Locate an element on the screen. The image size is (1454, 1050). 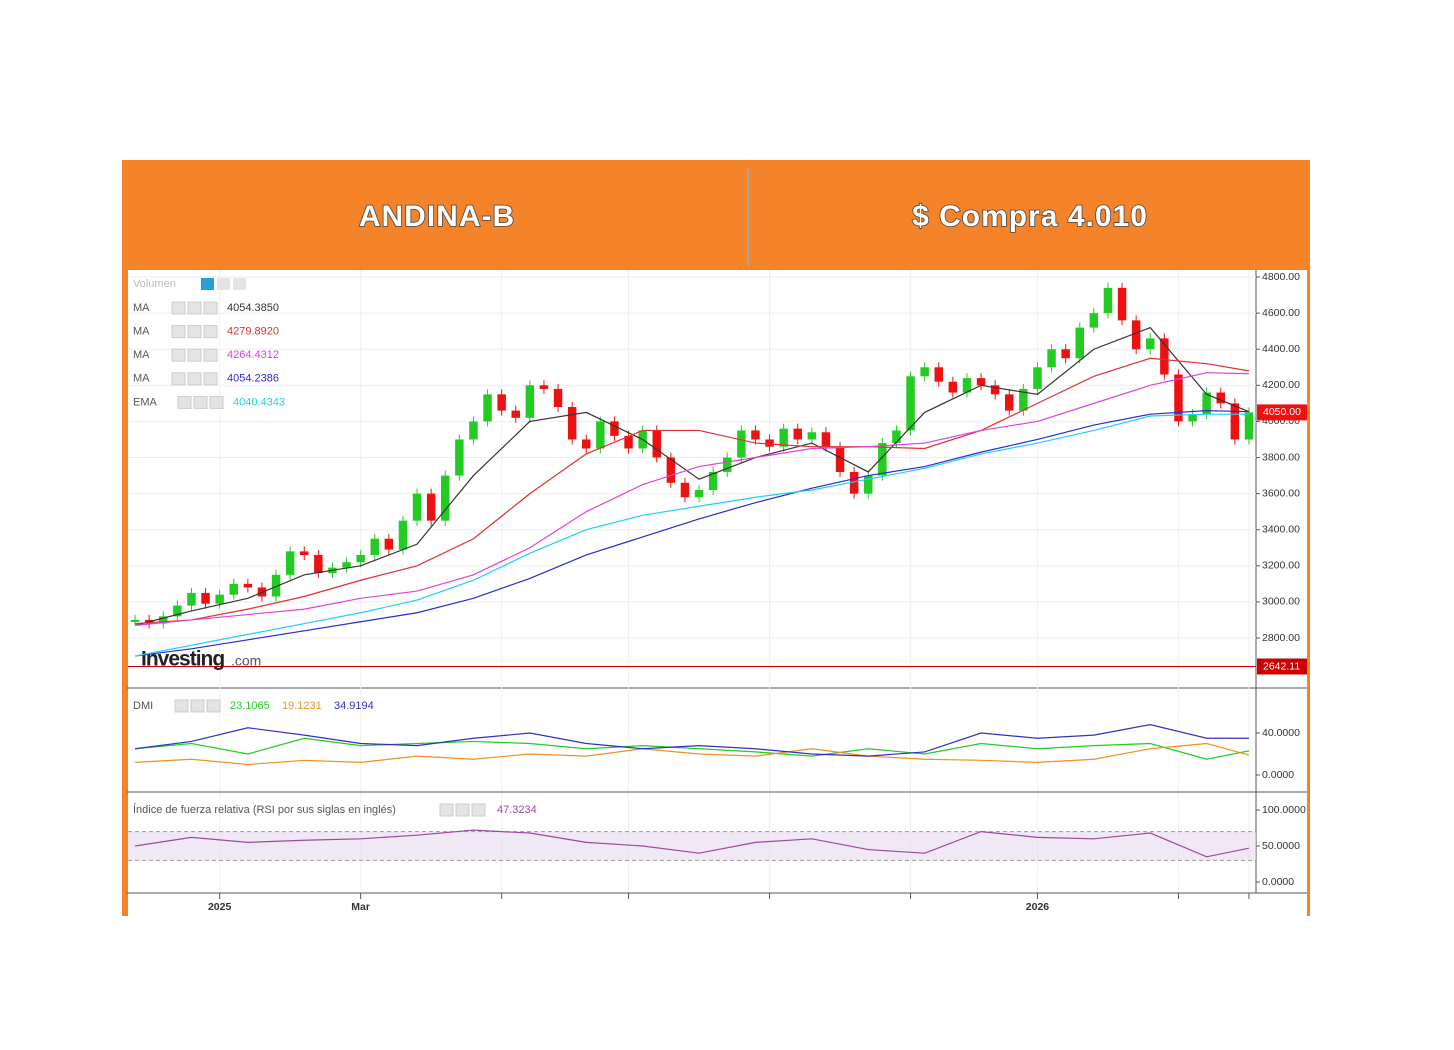
y-tick-label: 3800.00 is located at coordinates (1281, 457).